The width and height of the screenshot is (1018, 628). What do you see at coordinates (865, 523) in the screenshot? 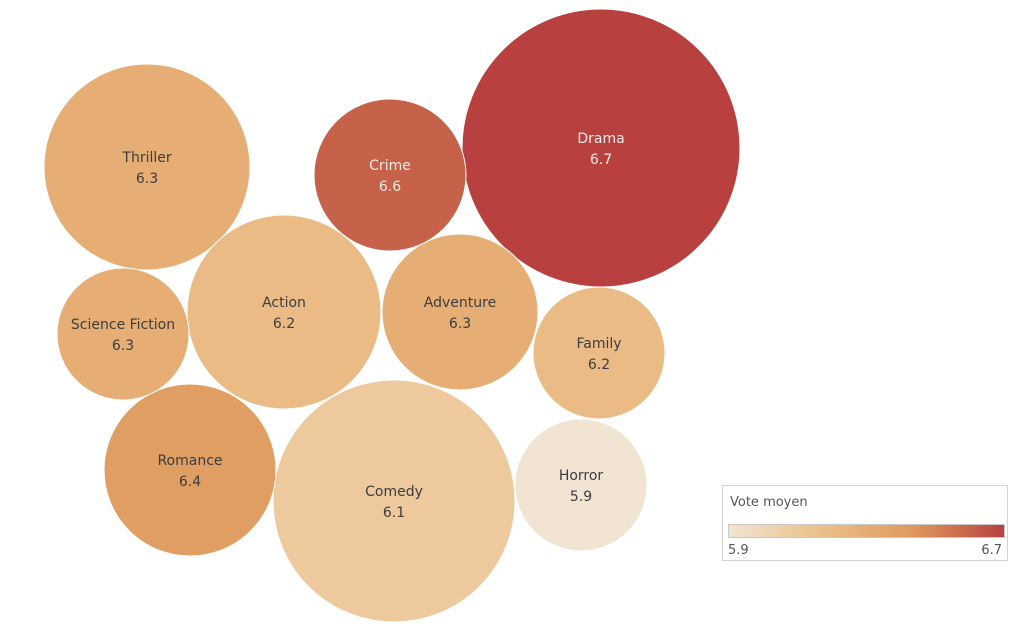
I see `color-legend: Vote moyen 5.9 6.7` at bounding box center [865, 523].